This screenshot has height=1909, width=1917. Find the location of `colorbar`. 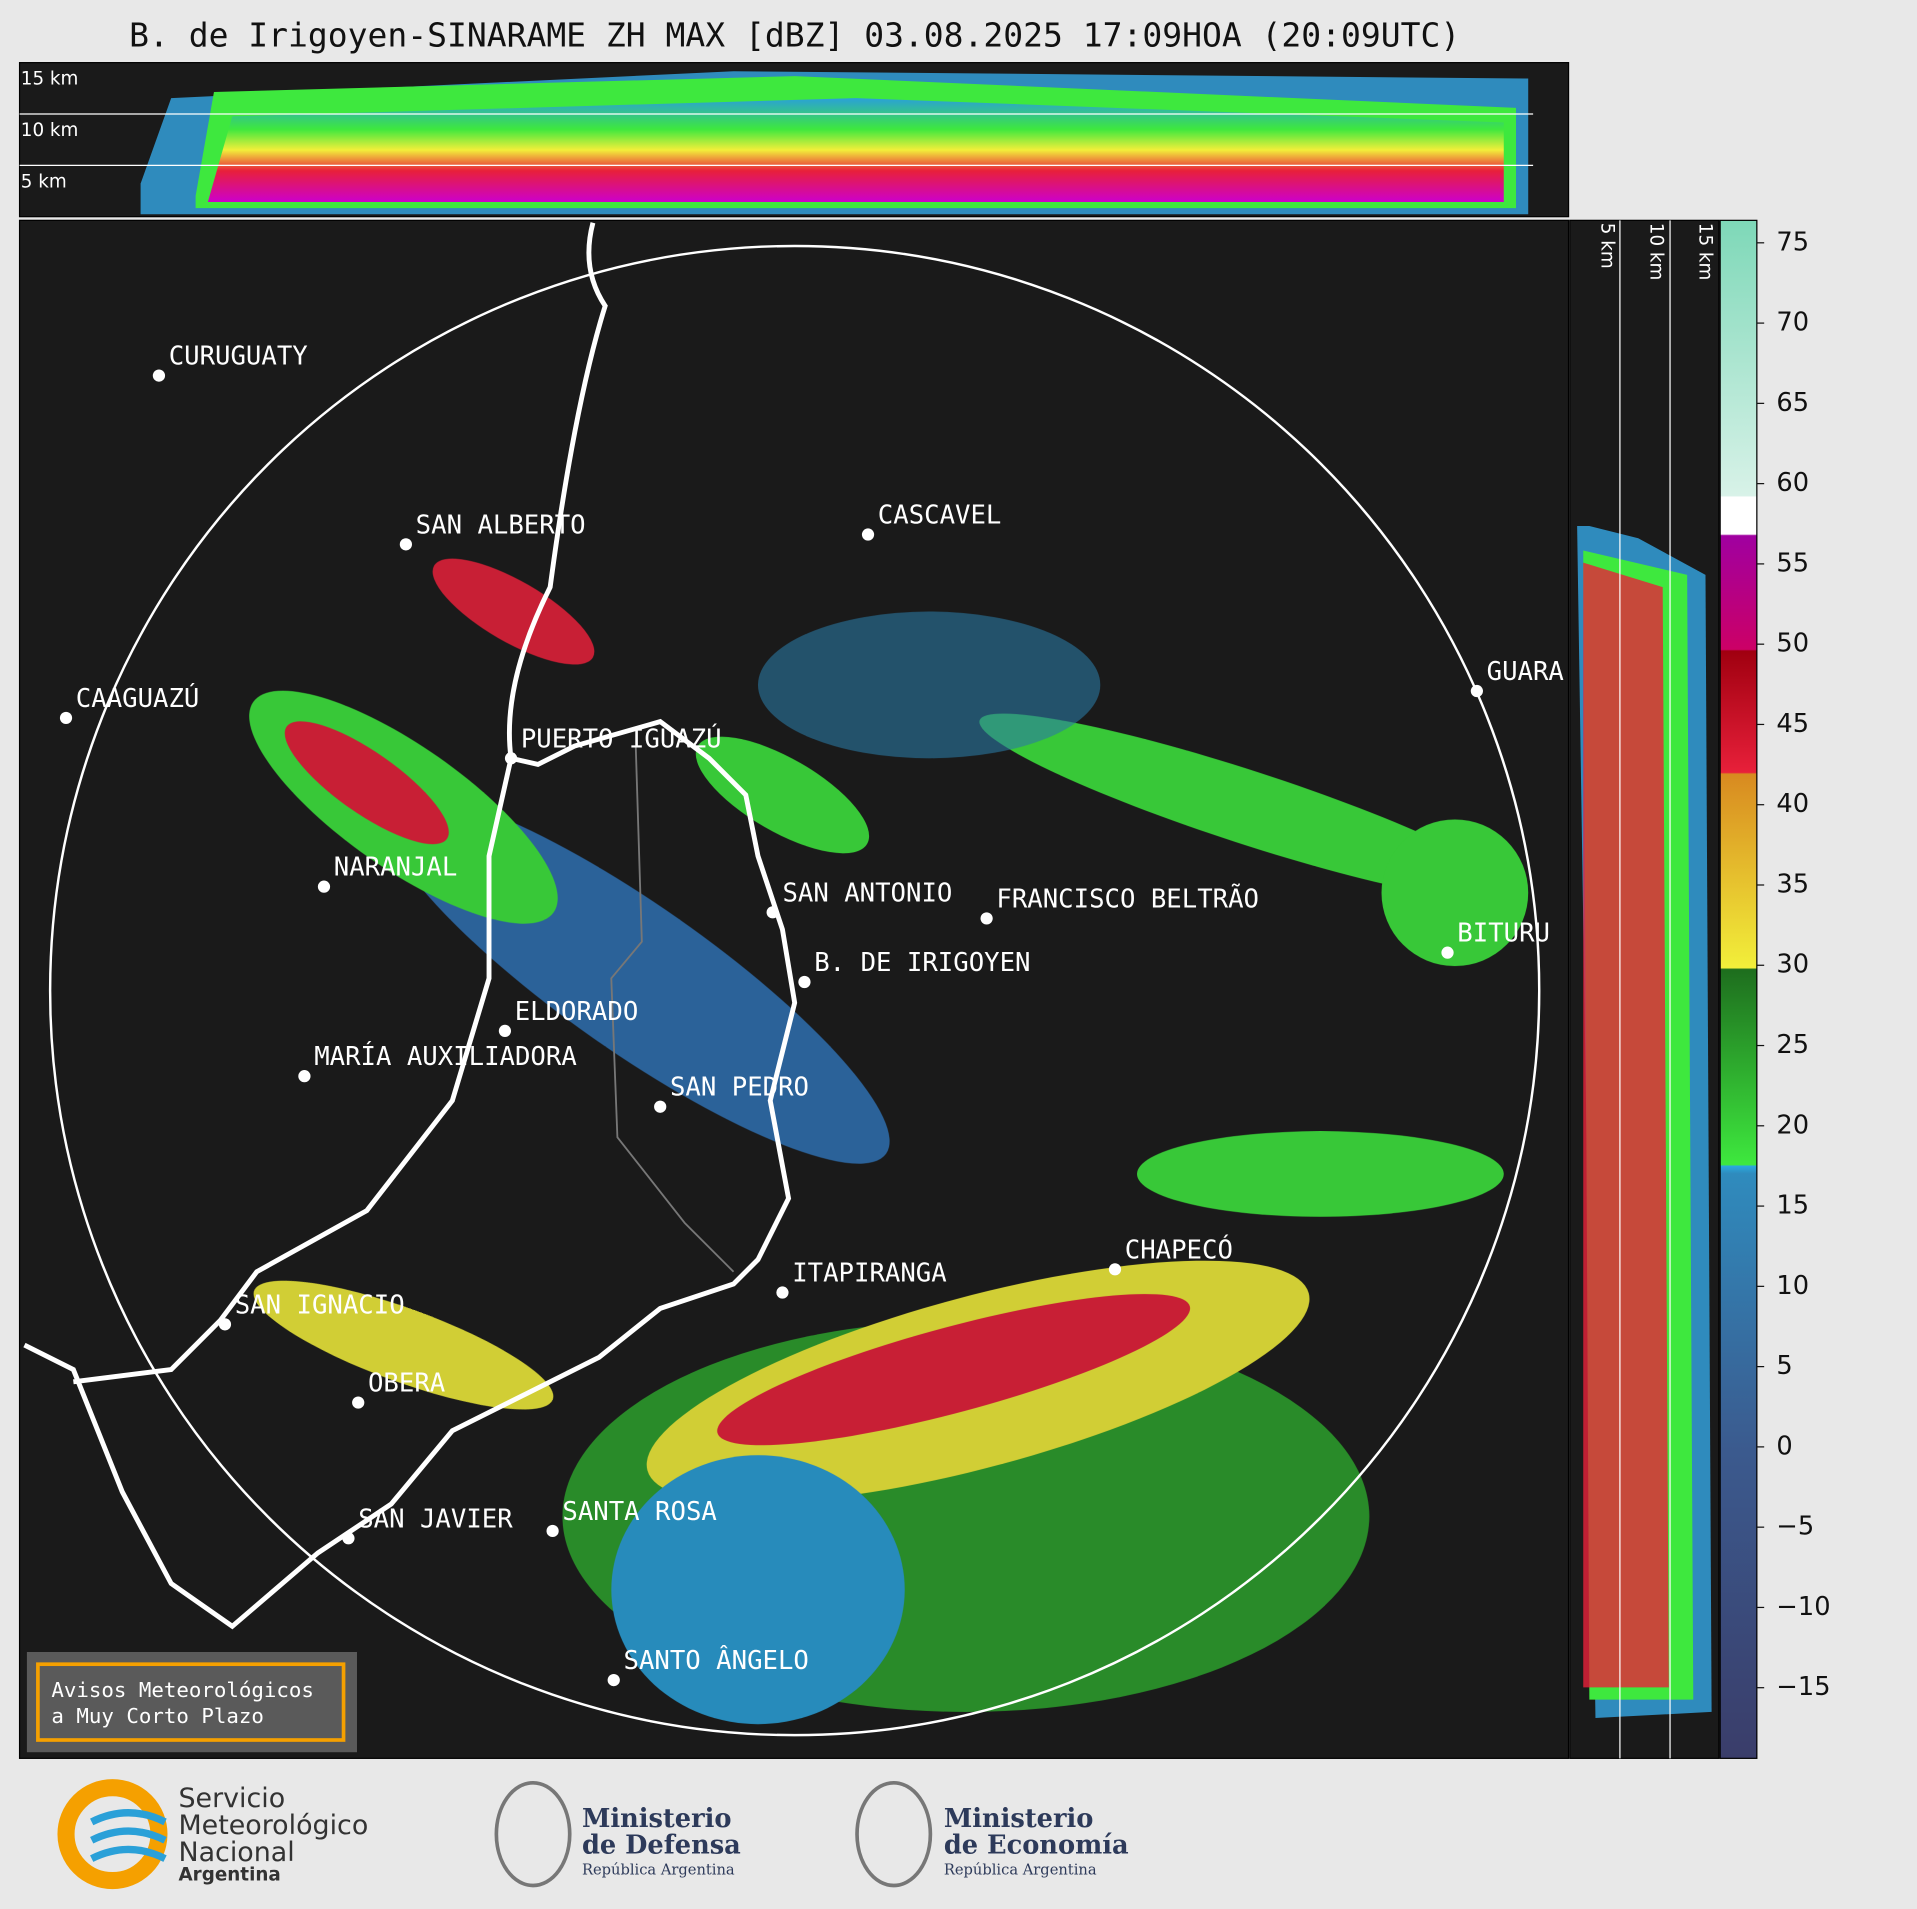

colorbar is located at coordinates (1738, 989).